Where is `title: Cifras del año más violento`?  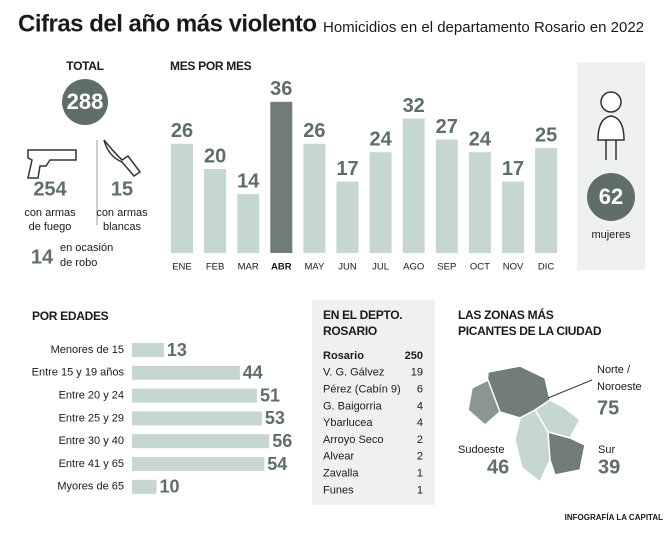
title: Cifras del año más violento is located at coordinates (167, 23).